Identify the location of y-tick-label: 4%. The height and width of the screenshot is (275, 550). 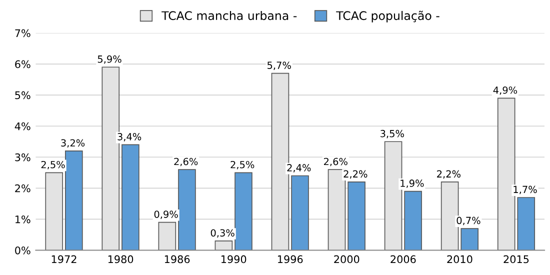
(22, 126).